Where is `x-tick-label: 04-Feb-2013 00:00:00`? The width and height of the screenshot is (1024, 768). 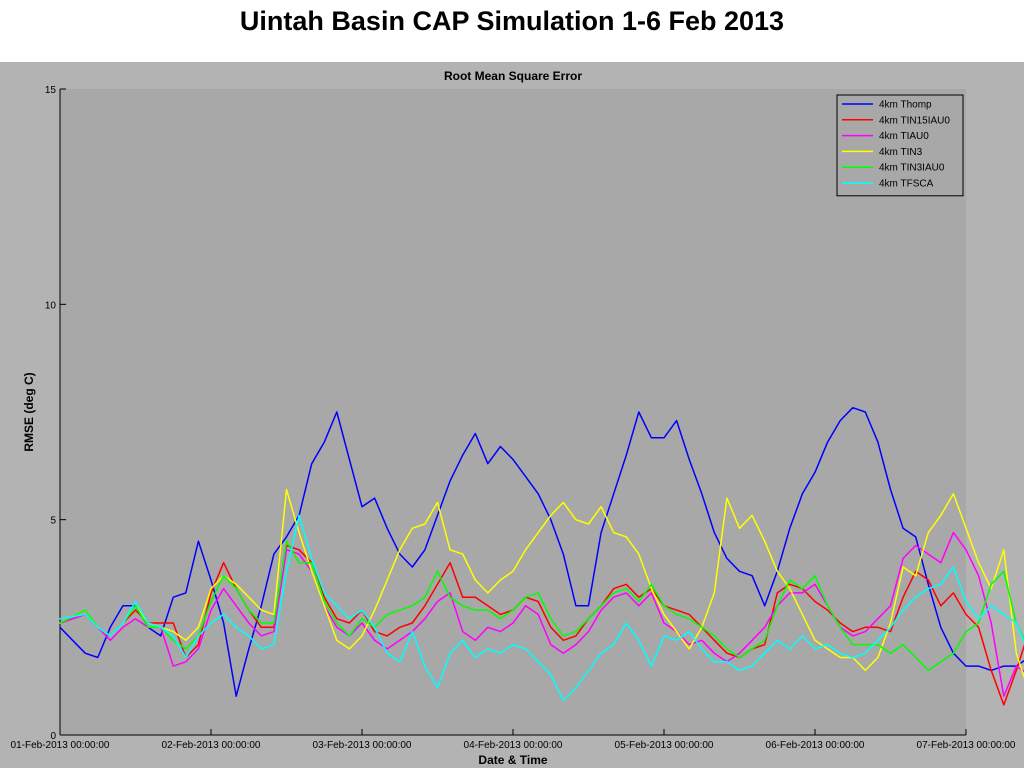 x-tick-label: 04-Feb-2013 00:00:00 is located at coordinates (513, 745).